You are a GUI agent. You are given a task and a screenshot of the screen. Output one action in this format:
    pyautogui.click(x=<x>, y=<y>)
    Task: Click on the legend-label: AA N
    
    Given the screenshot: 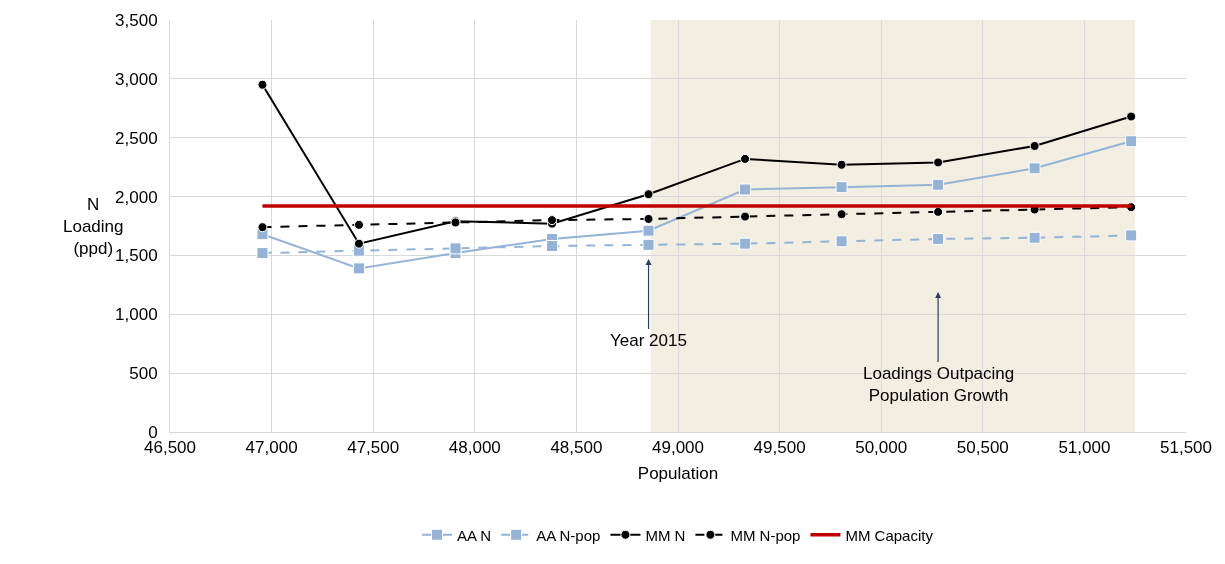 What is the action you would take?
    pyautogui.click(x=474, y=535)
    